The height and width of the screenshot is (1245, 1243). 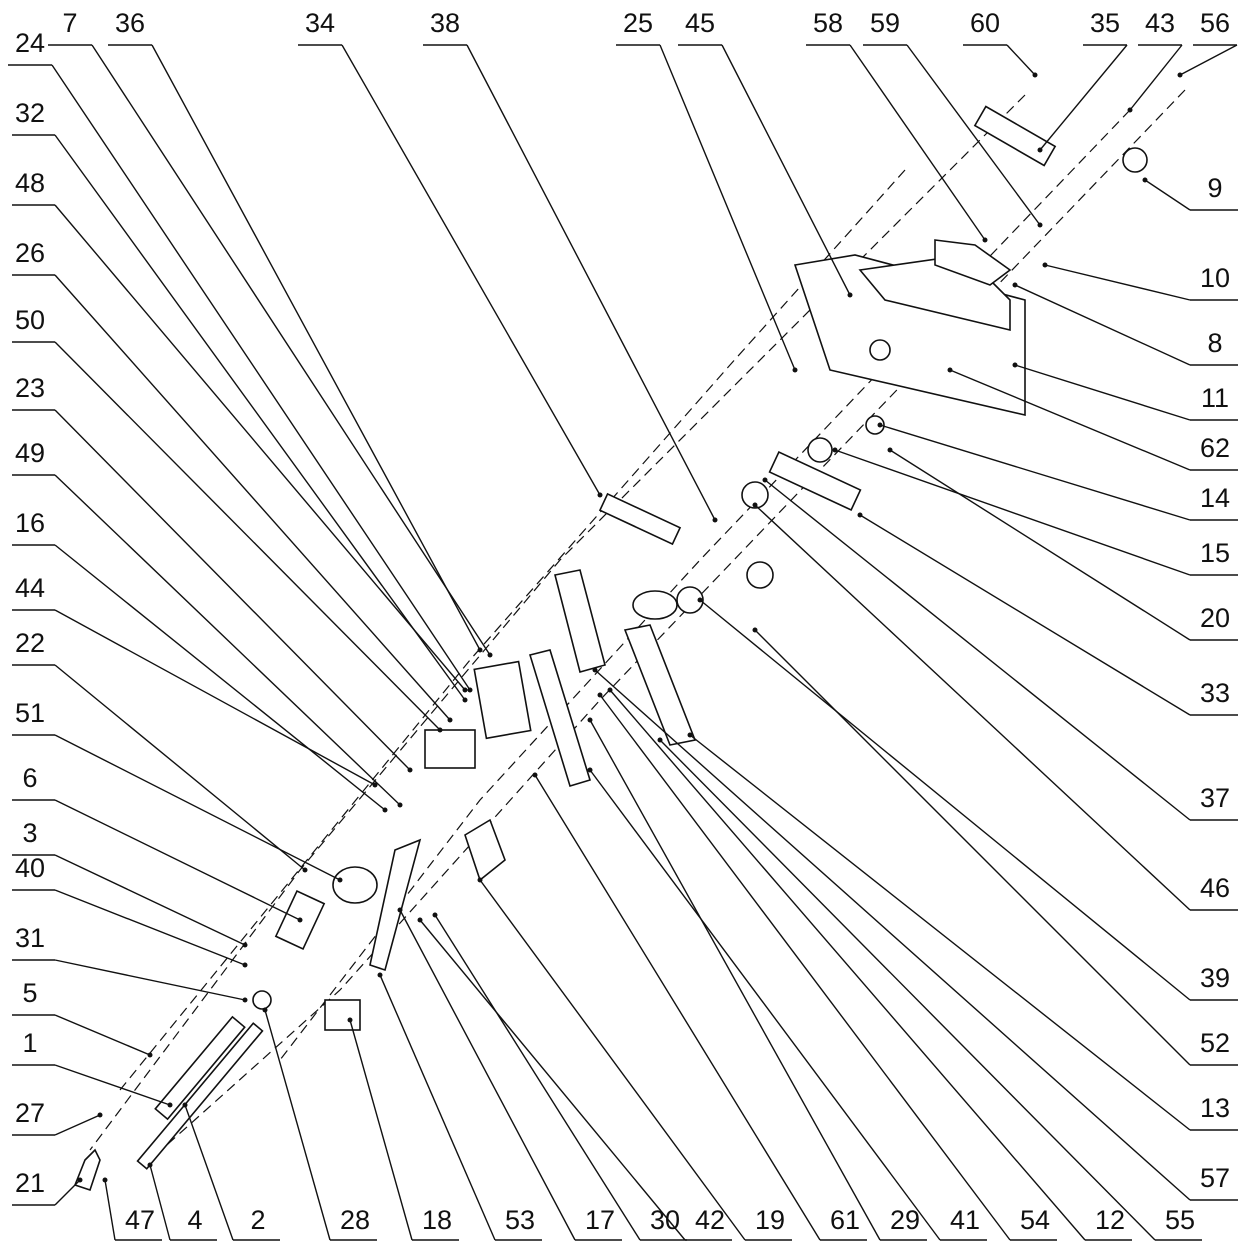 What do you see at coordinates (710, 1220) in the screenshot?
I see `part-number: 42` at bounding box center [710, 1220].